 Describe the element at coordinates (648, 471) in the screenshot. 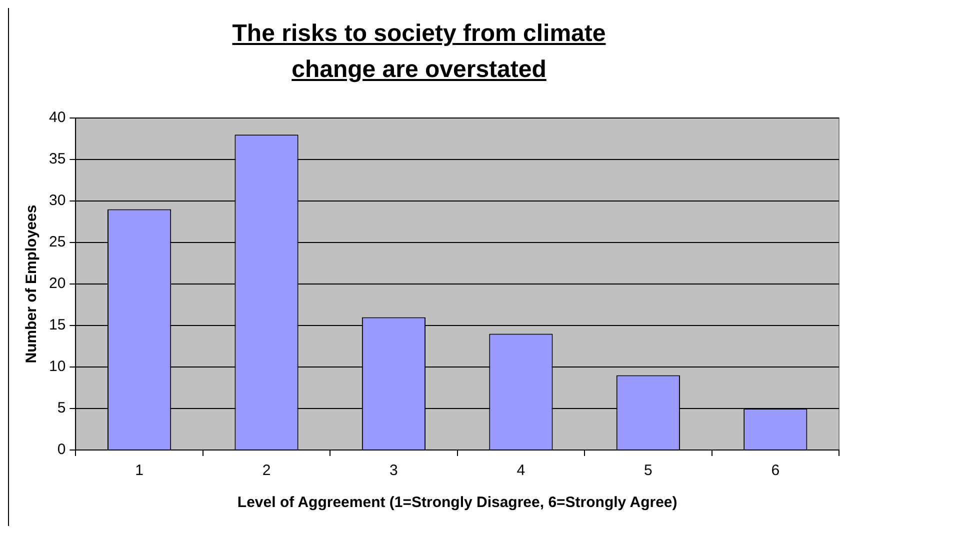

I see `x-tick-label: 5` at that location.